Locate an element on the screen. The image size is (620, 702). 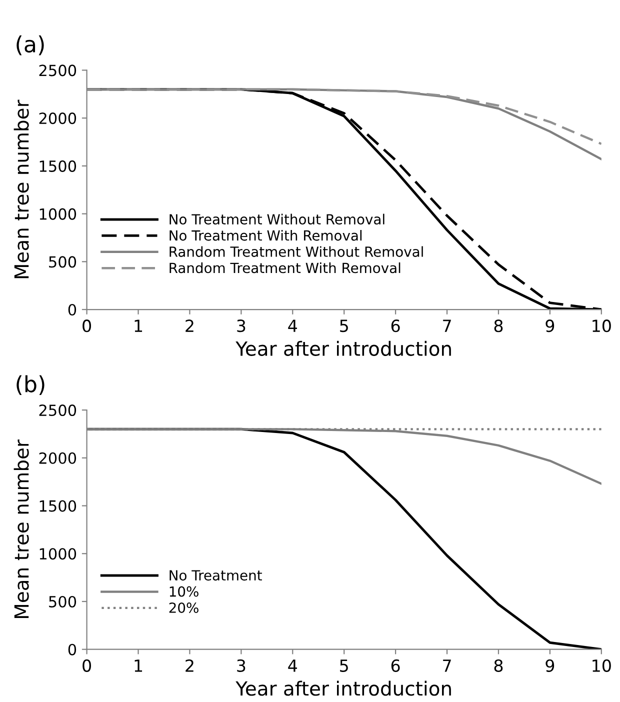
chart-title: (a) is located at coordinates (30, 45).